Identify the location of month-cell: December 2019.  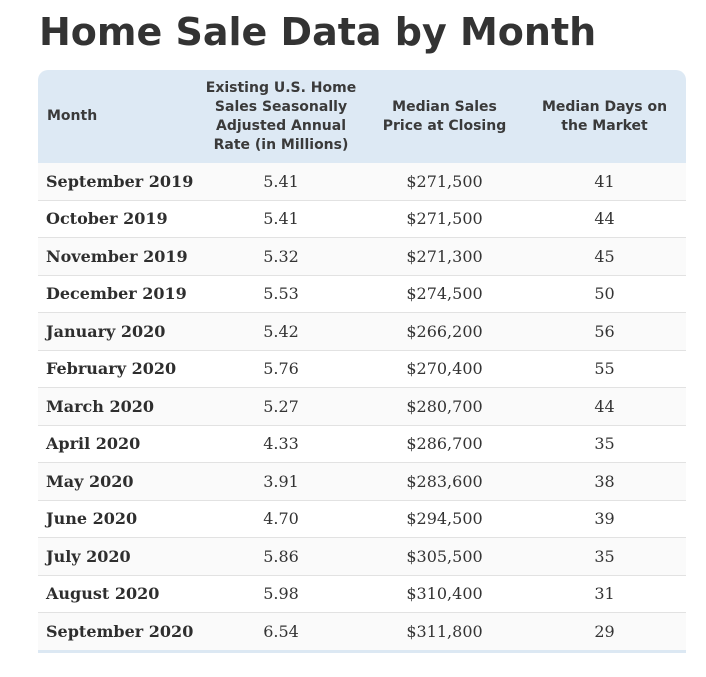
(117, 293).